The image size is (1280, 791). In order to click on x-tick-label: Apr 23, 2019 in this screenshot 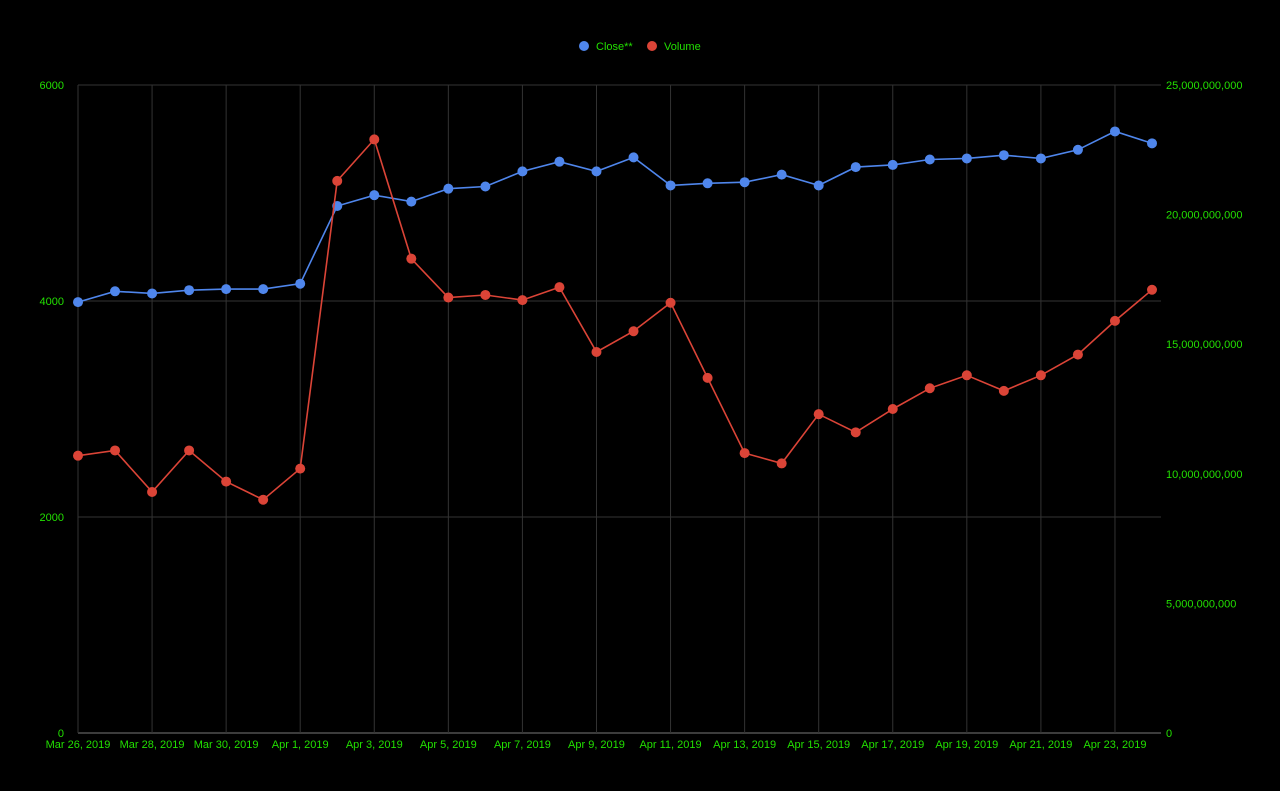, I will do `click(1114, 745)`.